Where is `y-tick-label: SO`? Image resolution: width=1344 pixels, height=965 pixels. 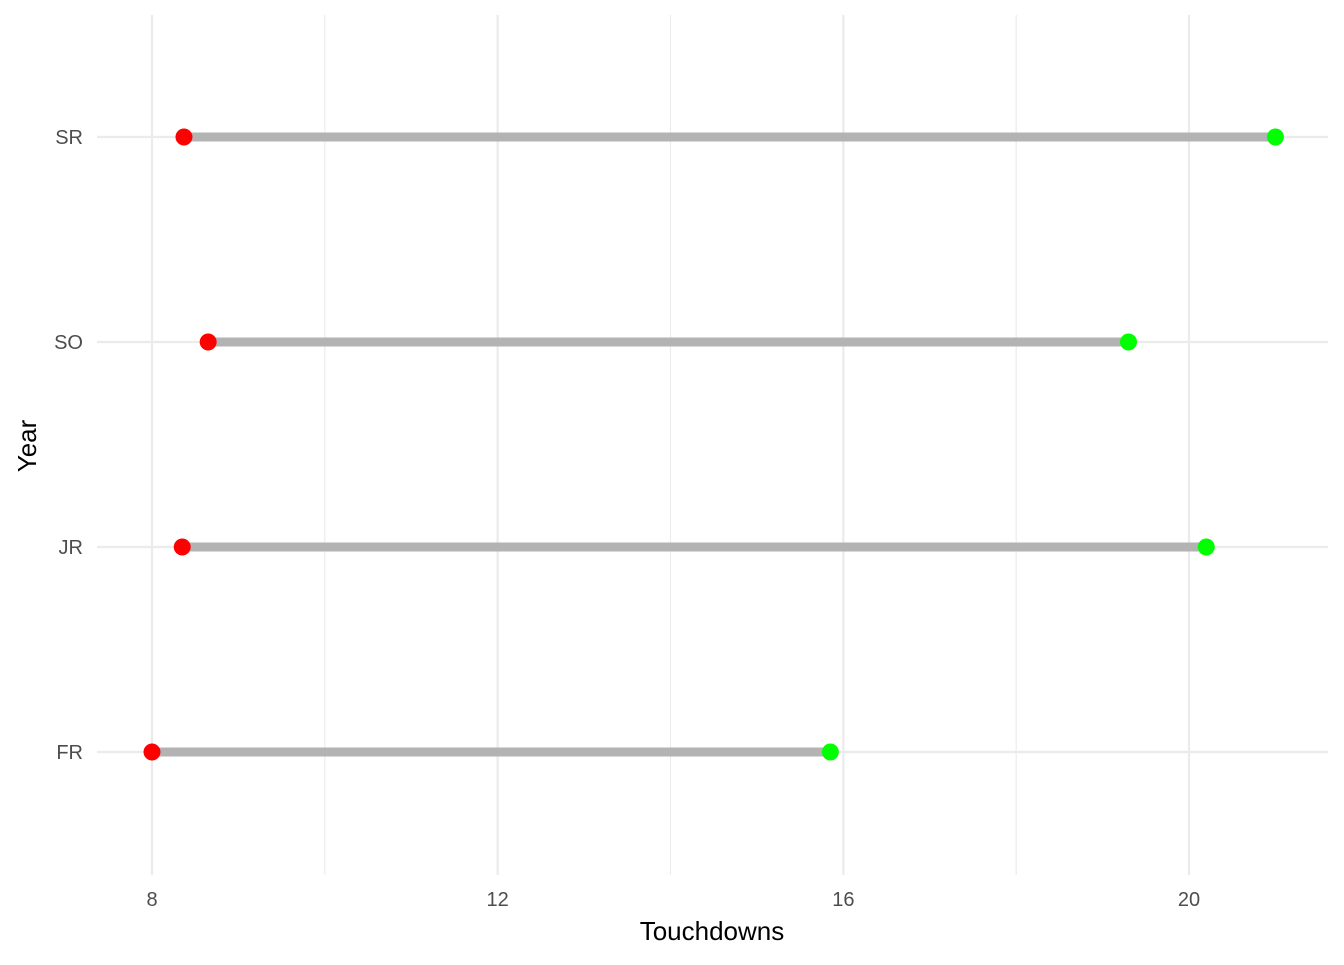
y-tick-label: SO is located at coordinates (68, 343).